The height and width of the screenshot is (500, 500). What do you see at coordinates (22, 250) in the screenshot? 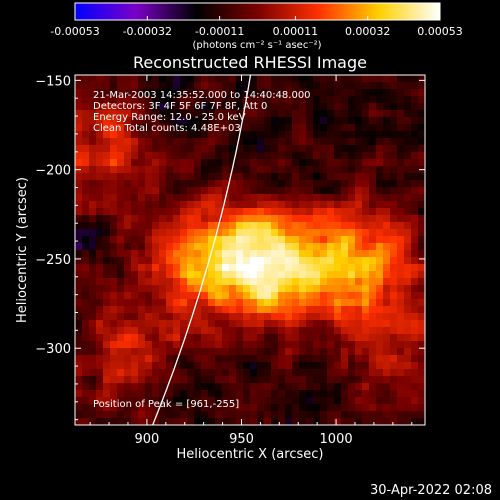
I see `y-axis-label: Heliocentric Y (arcsec)` at bounding box center [22, 250].